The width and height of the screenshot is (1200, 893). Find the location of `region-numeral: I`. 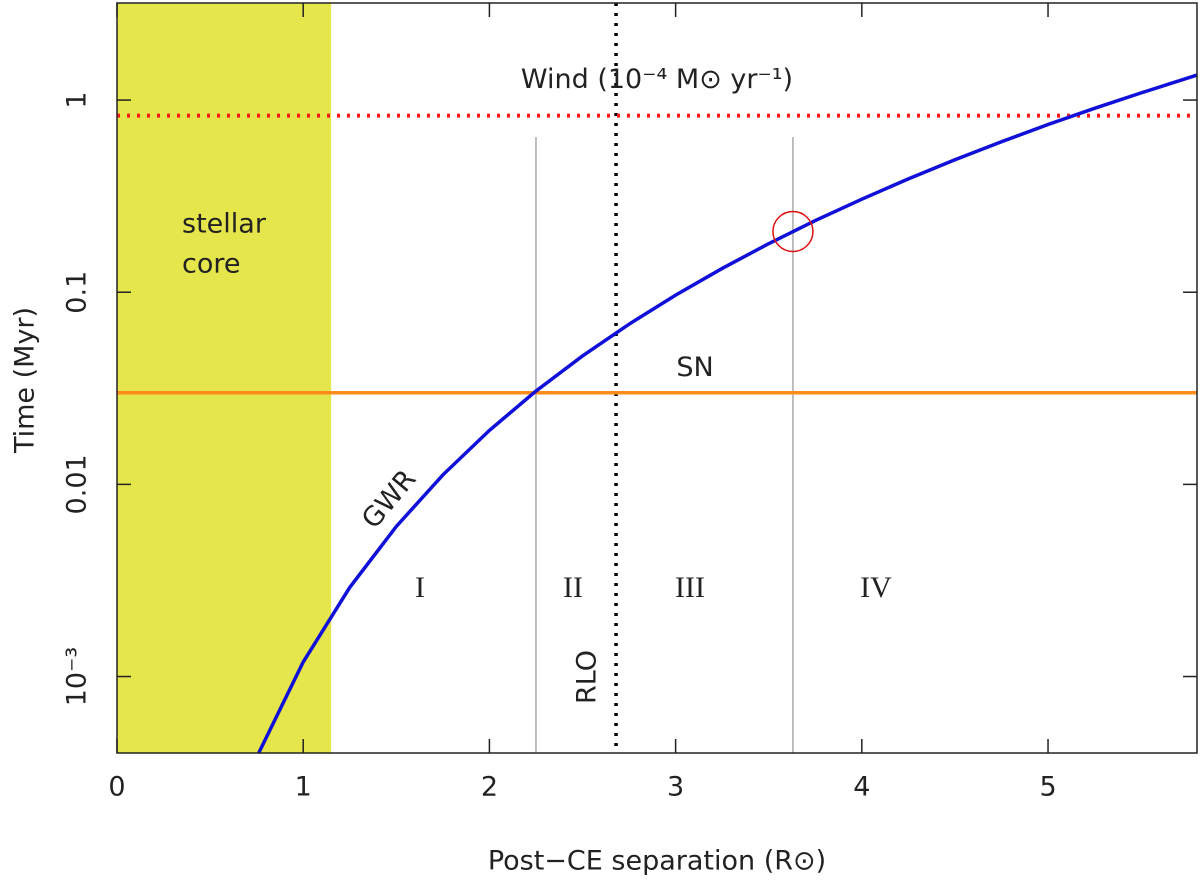

region-numeral: I is located at coordinates (420, 587).